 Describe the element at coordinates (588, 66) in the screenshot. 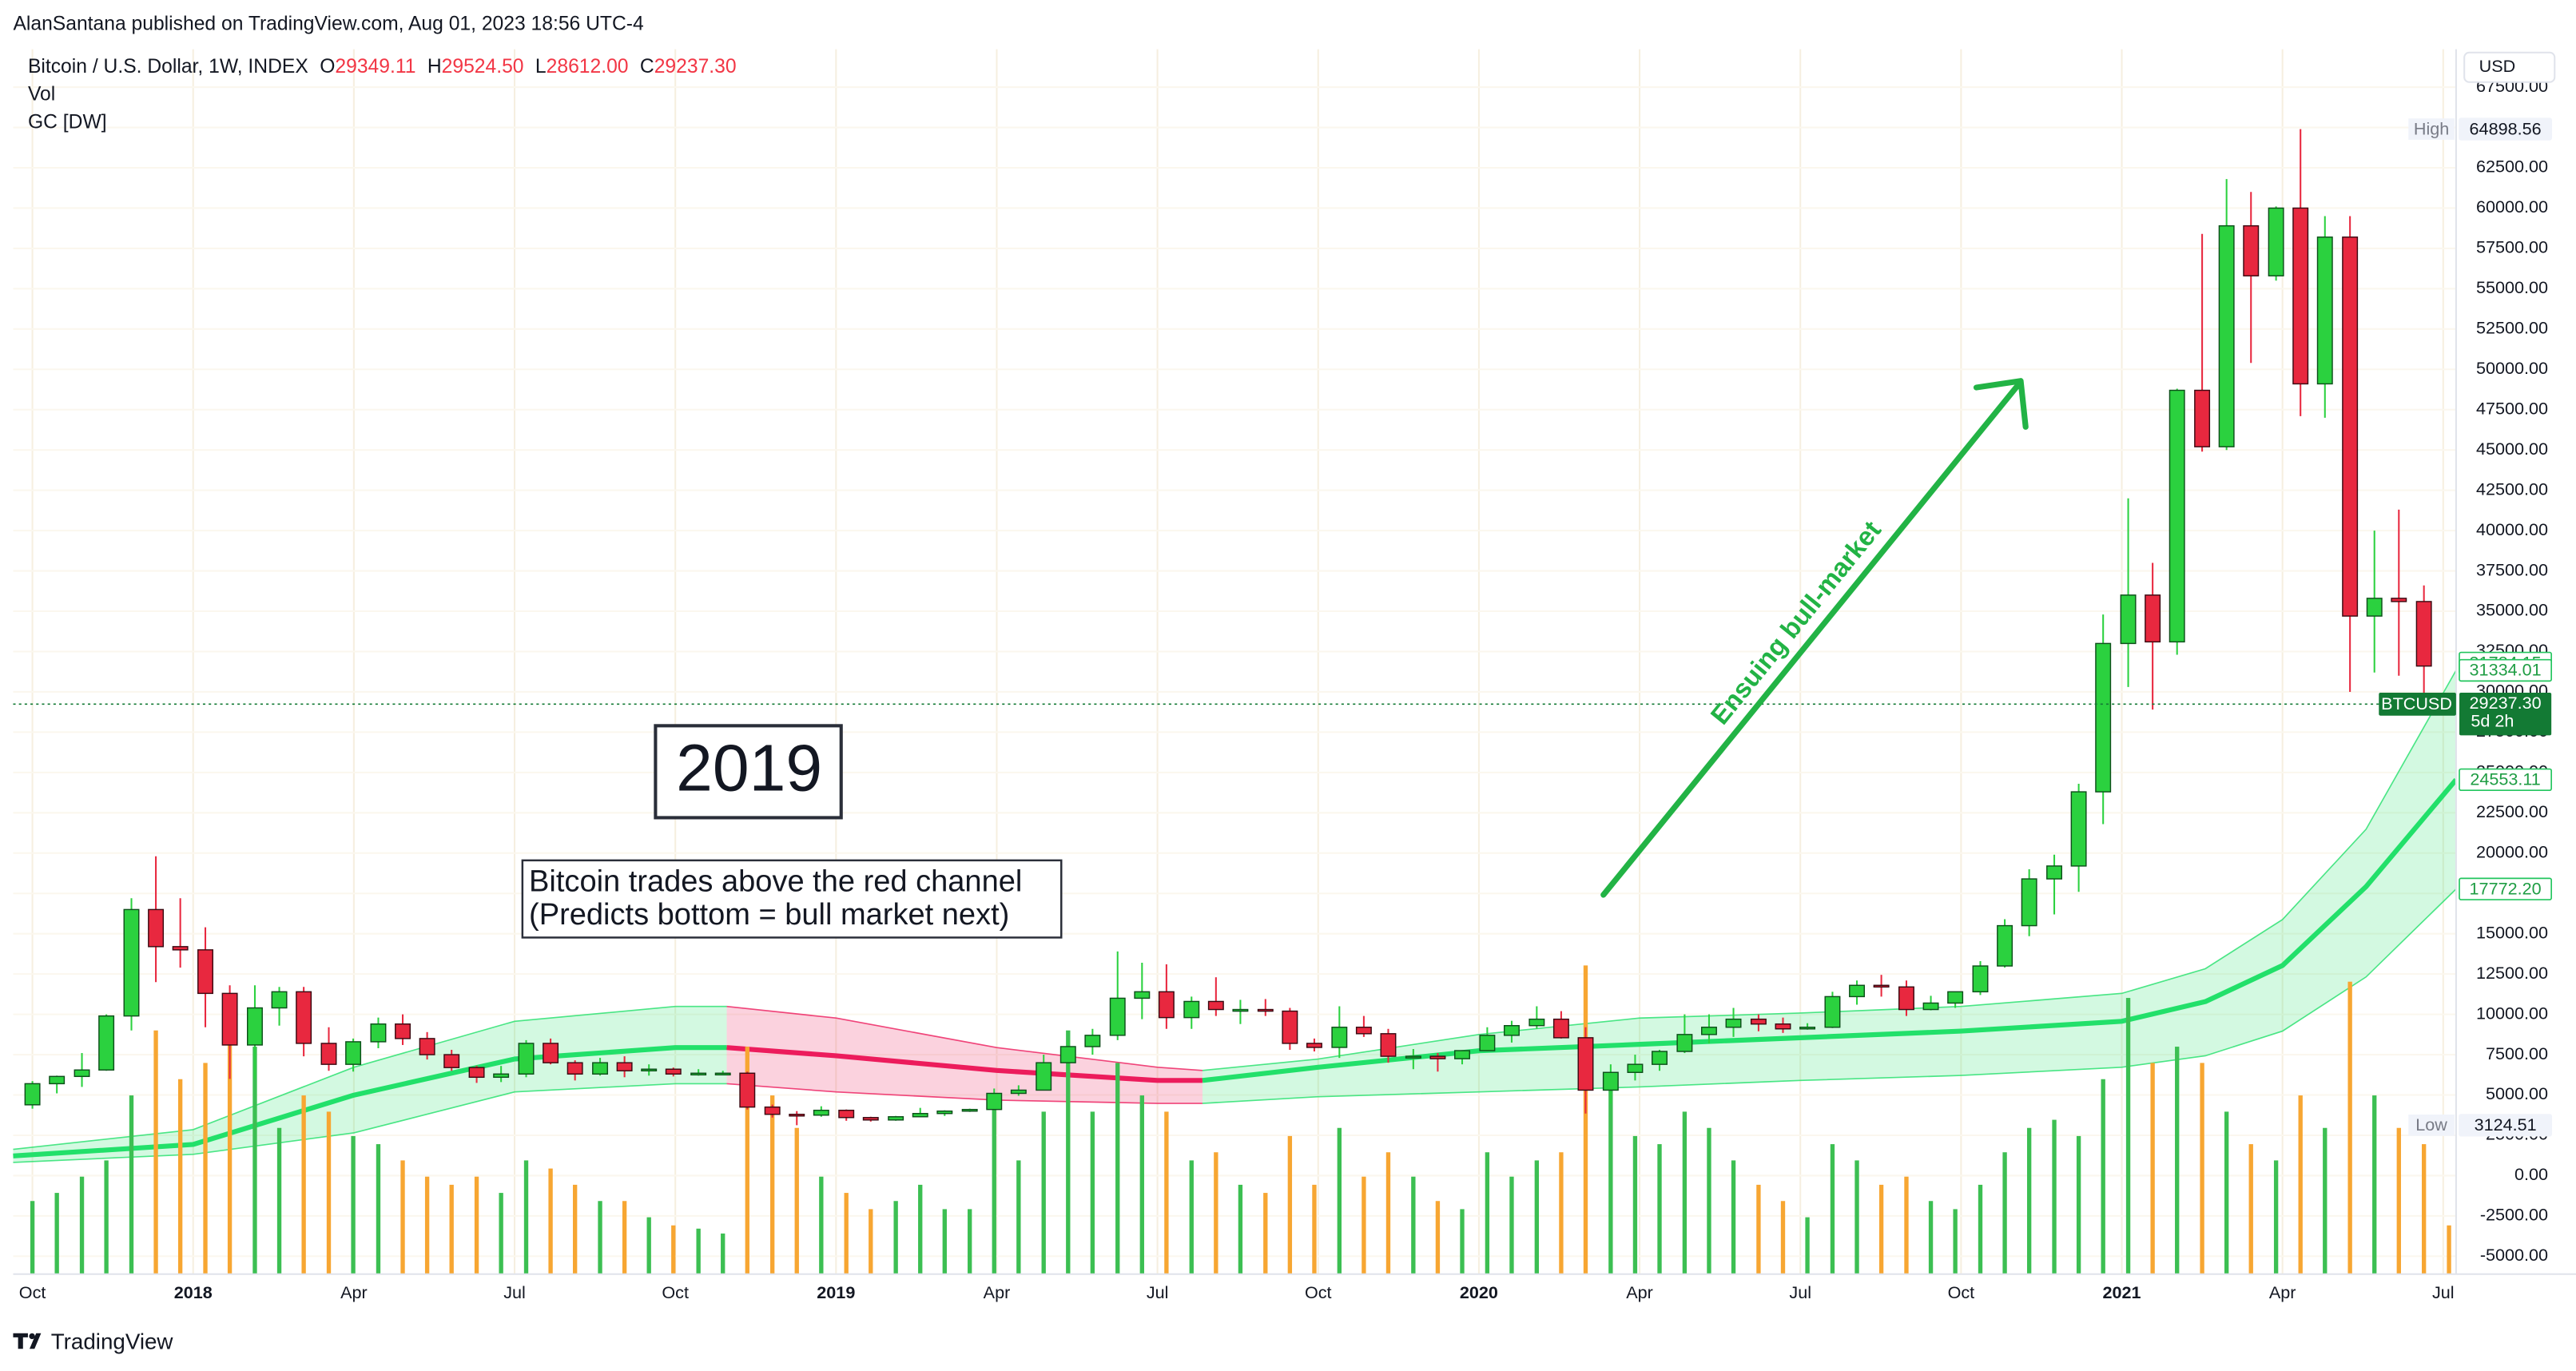

I see `ohlc-value: 28612.00` at that location.